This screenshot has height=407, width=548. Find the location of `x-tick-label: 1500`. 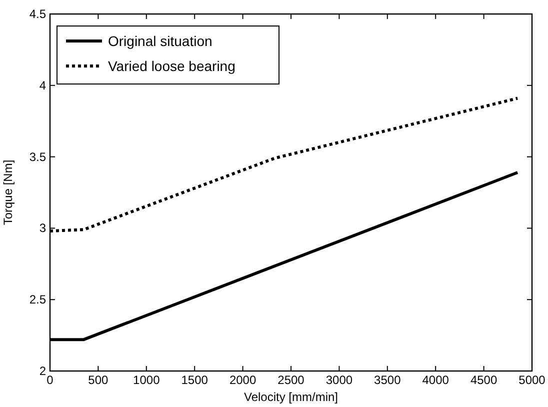

x-tick-label: 1500 is located at coordinates (194, 380).